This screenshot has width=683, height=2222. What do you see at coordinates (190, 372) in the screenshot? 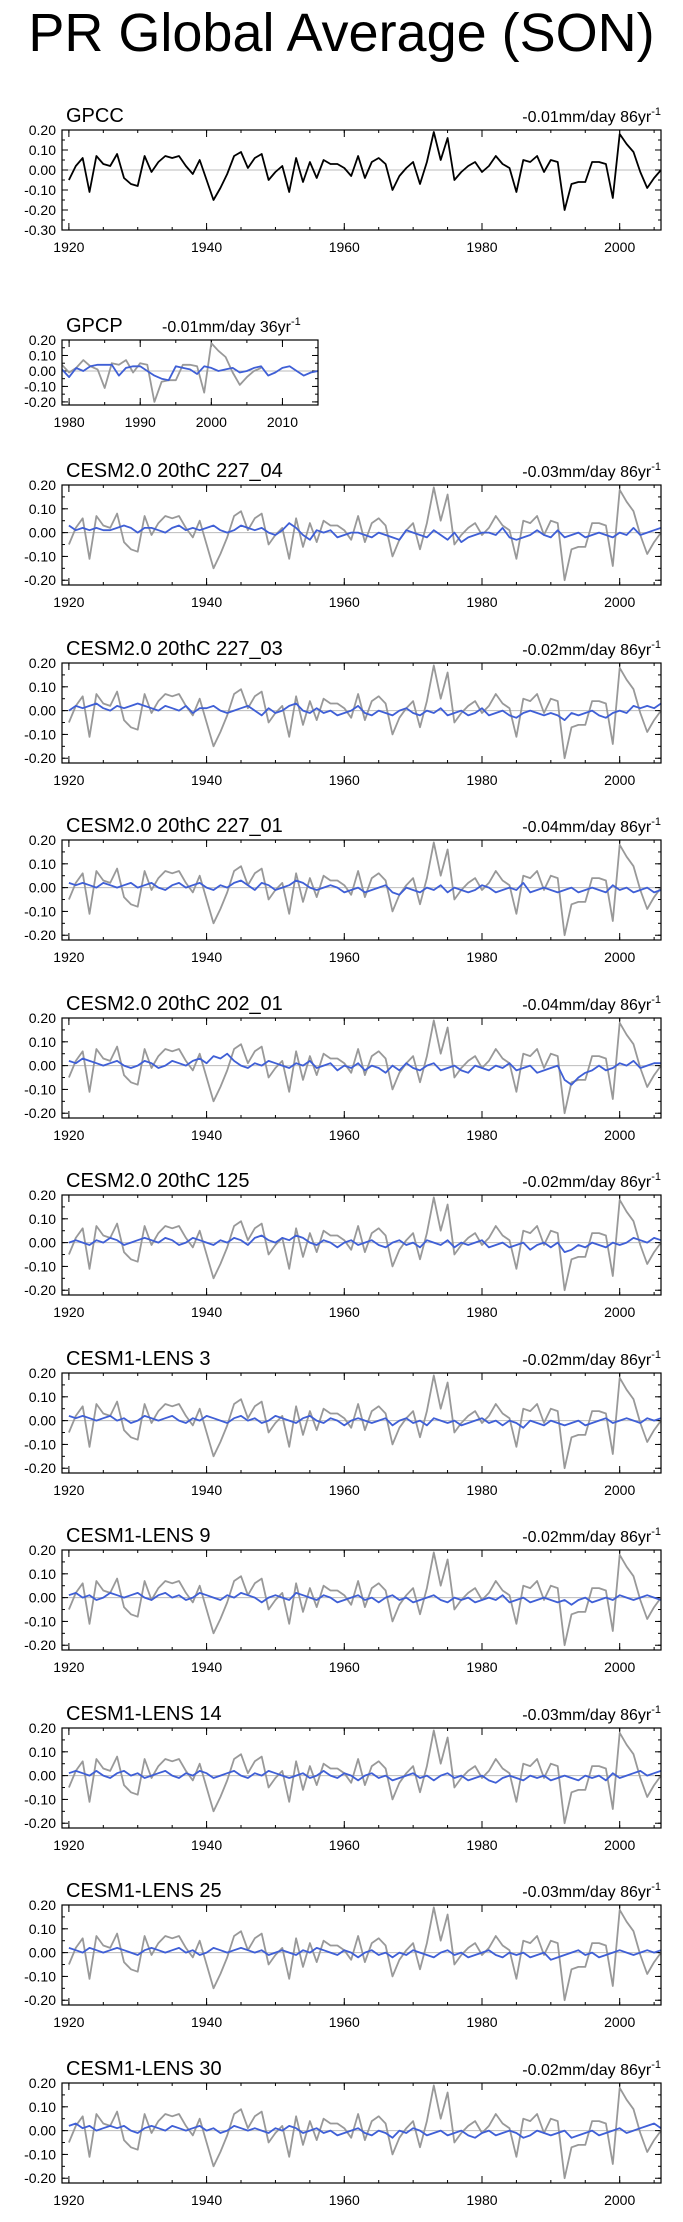
I see `series-line-gpcp` at bounding box center [190, 372].